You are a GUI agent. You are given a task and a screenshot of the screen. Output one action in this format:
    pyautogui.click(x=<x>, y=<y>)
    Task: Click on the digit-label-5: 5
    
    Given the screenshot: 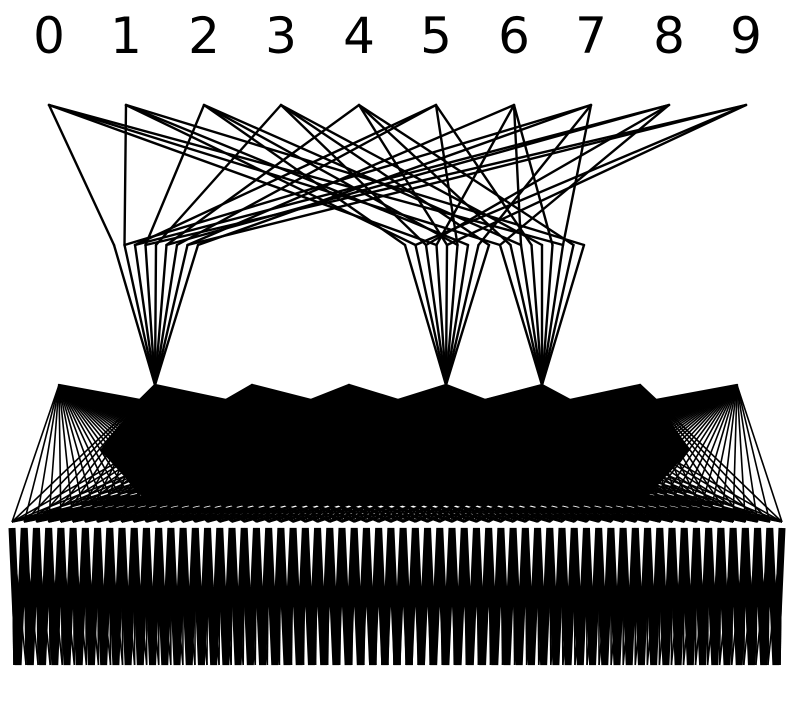 What is the action you would take?
    pyautogui.click(x=436, y=36)
    